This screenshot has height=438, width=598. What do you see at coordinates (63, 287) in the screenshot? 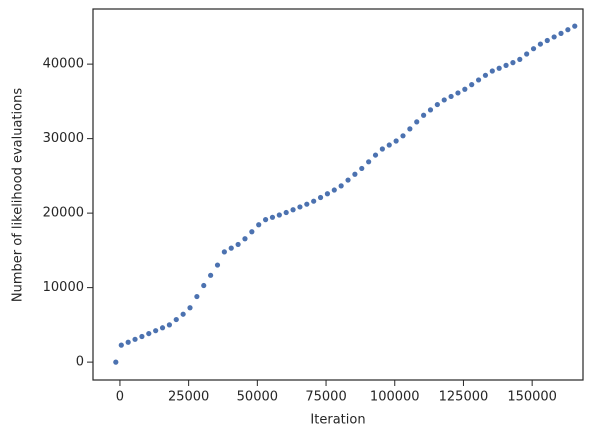
I see `y-tick-label: 10000` at bounding box center [63, 287].